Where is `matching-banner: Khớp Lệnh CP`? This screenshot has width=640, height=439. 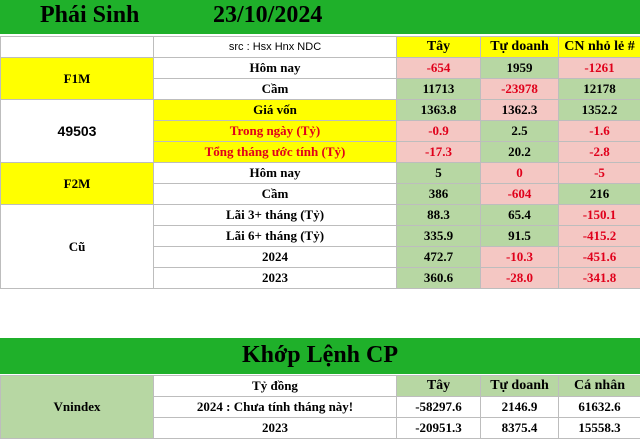
matching-banner: Khớp Lệnh CP is located at coordinates (320, 356).